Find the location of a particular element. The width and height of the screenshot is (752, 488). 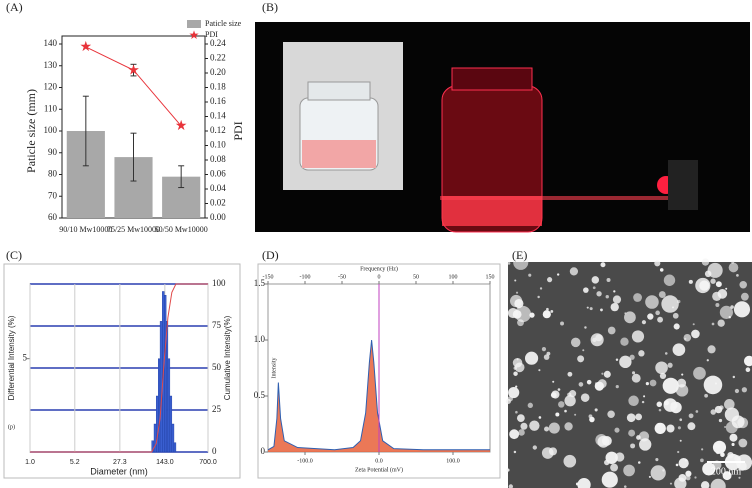

x-tick-label: 75/25 Mw10000 is located at coordinates (133, 229).